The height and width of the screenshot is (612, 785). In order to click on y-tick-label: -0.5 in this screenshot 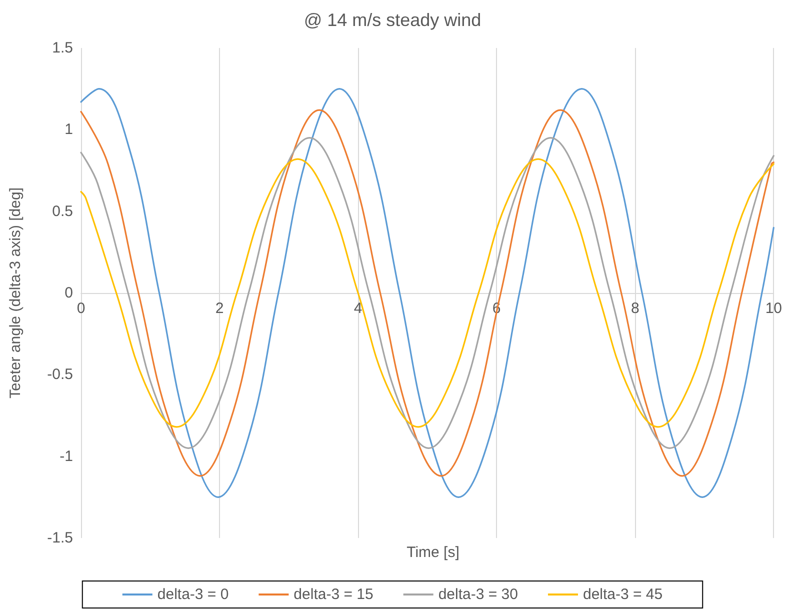, I will do `click(60, 375)`.